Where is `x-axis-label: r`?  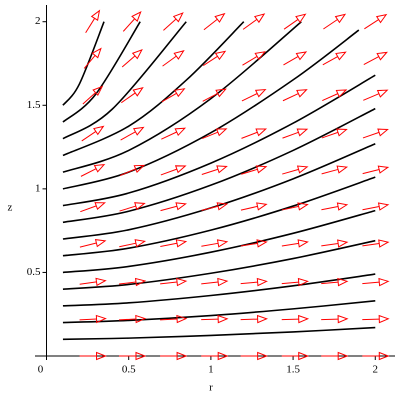 x-axis-label: r is located at coordinates (211, 388).